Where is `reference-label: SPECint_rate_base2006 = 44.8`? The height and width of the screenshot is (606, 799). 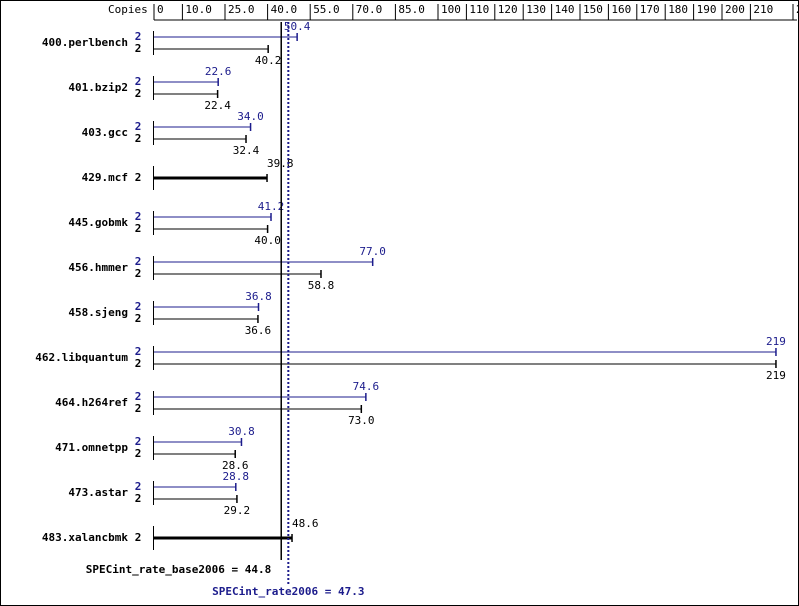 reference-label: SPECint_rate_base2006 = 44.8 is located at coordinates (178, 569).